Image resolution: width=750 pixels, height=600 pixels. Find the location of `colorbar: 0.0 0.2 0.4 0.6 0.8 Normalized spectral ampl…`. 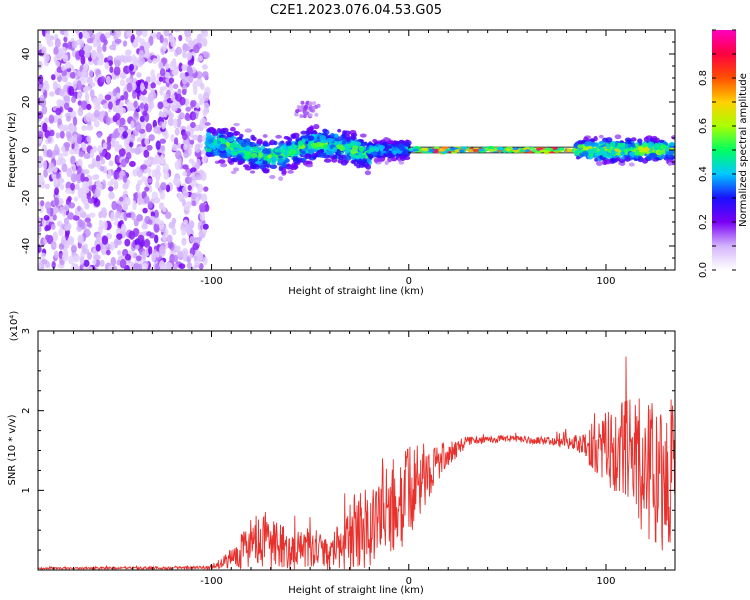

colorbar: 0.0 0.2 0.4 0.6 0.8 Normalized spectral ampl… is located at coordinates (723, 153).